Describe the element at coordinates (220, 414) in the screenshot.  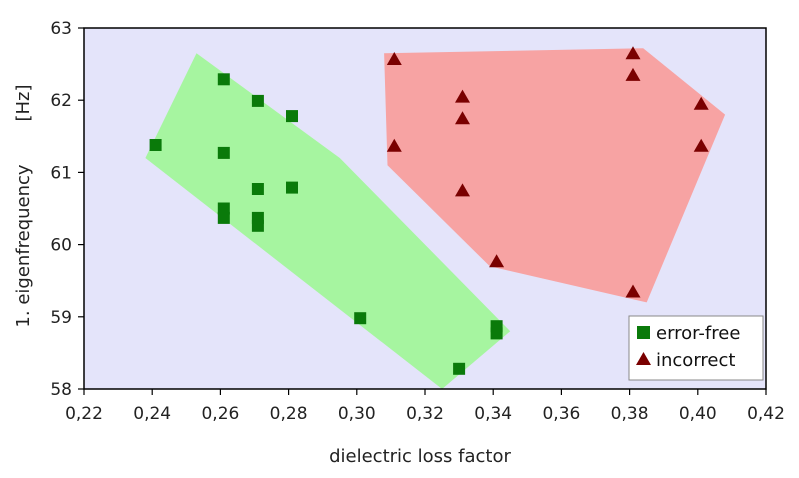
I see `x-tick-label: 0,26` at that location.